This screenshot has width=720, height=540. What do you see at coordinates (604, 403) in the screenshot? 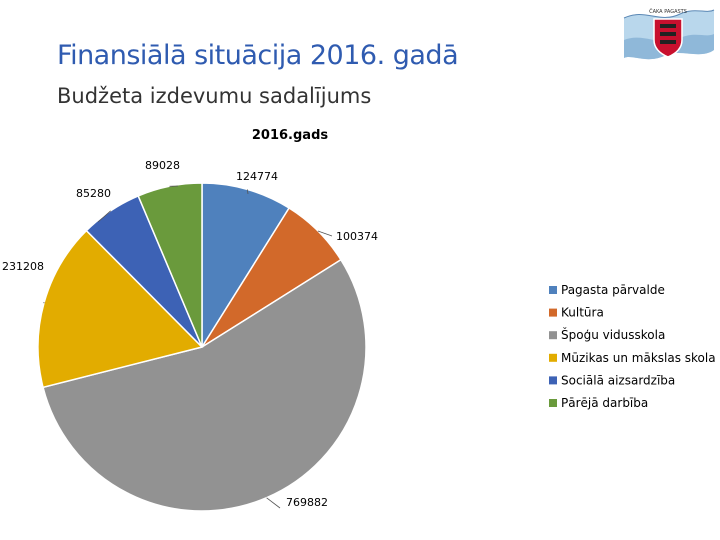
I see `legend-label-6: Pārējā darbība` at bounding box center [604, 403].